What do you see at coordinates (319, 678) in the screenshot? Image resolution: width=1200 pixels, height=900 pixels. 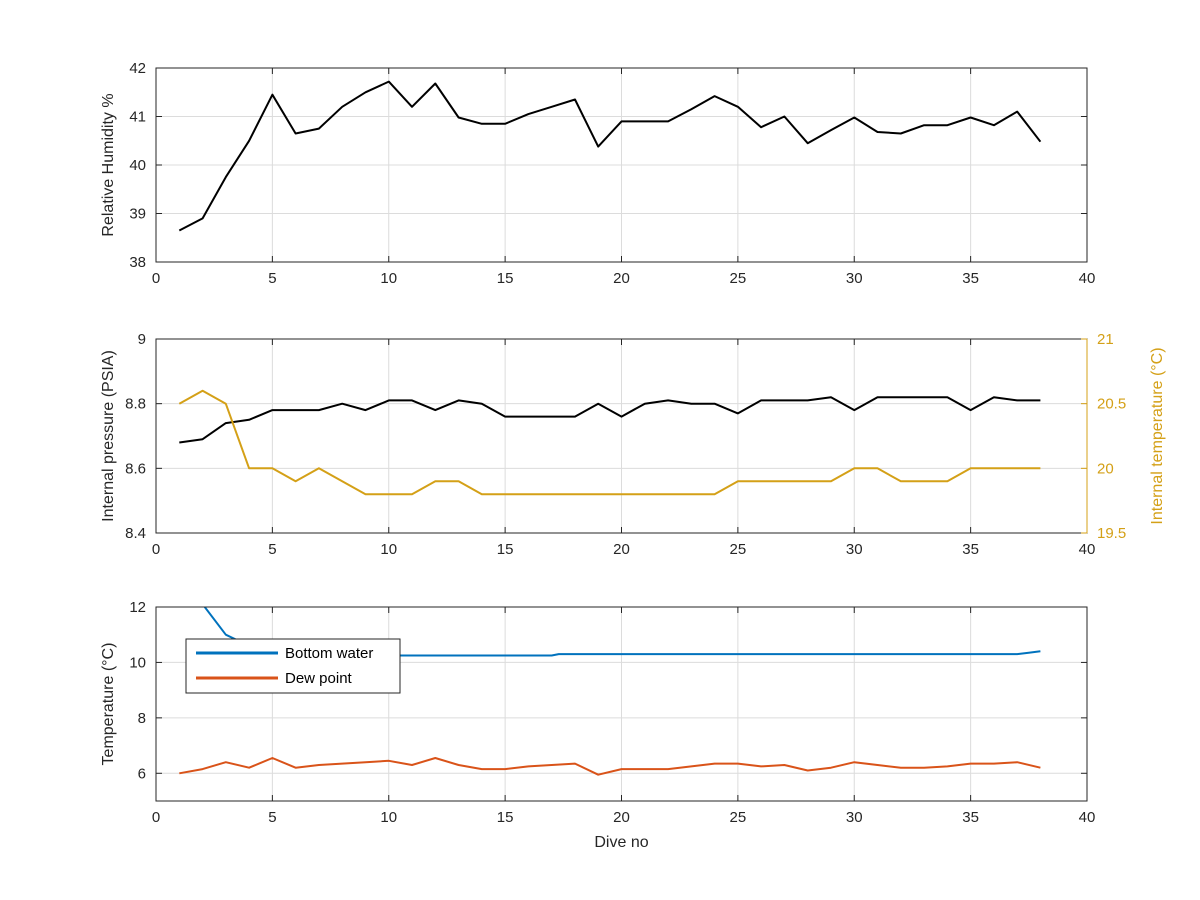 I see `legend-label-dew-point: Dew point` at bounding box center [319, 678].